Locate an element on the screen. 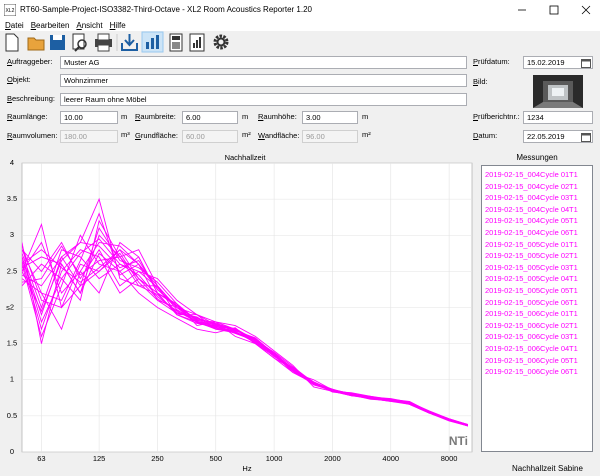 The height and width of the screenshot is (476, 600). text-input: Muster AG is located at coordinates (263, 62).